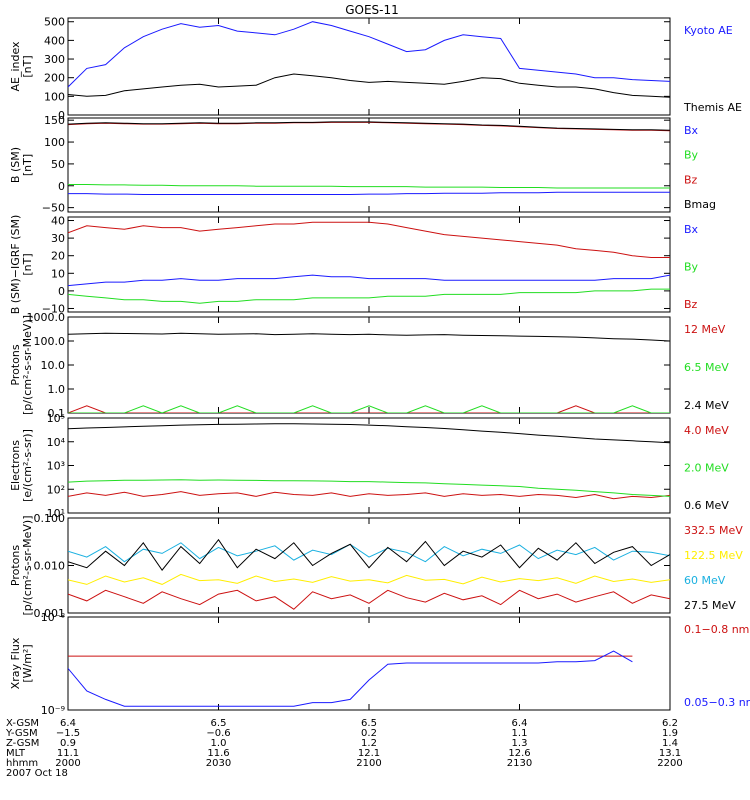 Image resolution: width=750 pixels, height=800 pixels. Describe the element at coordinates (53, 308) in the screenshot. I see `panel-3-ytick-label: −10` at that location.